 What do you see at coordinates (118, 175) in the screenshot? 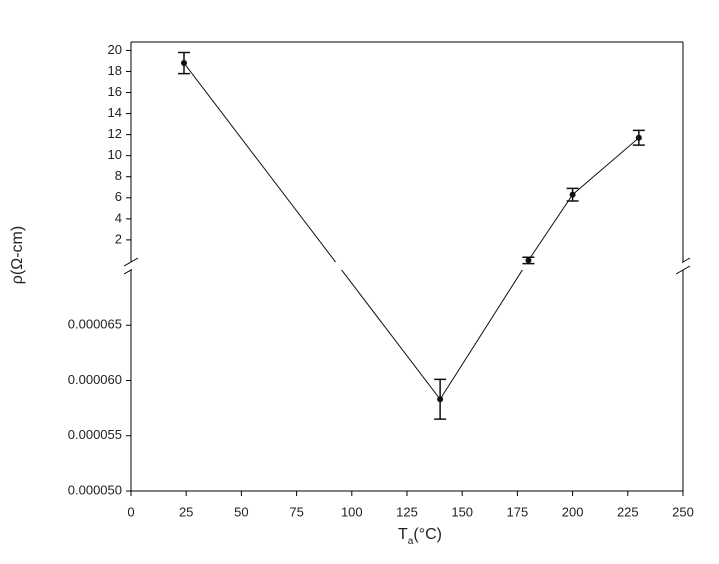
I see `y-tick-label: 8` at bounding box center [118, 175].